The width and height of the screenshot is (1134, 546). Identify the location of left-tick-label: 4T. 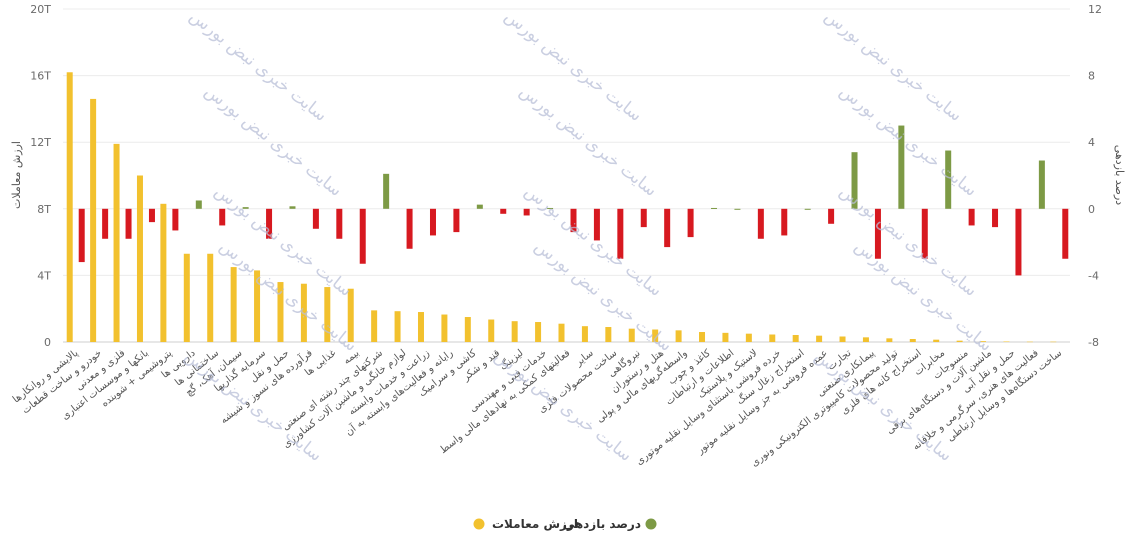
(44, 275).